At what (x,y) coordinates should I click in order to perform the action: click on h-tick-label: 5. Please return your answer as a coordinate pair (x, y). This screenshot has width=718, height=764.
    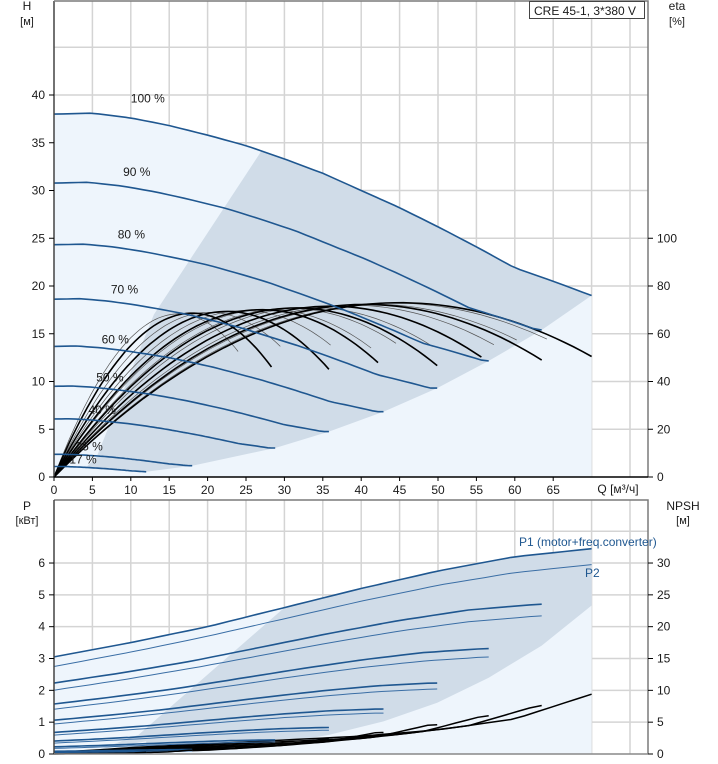
    Looking at the image, I should click on (41, 429).